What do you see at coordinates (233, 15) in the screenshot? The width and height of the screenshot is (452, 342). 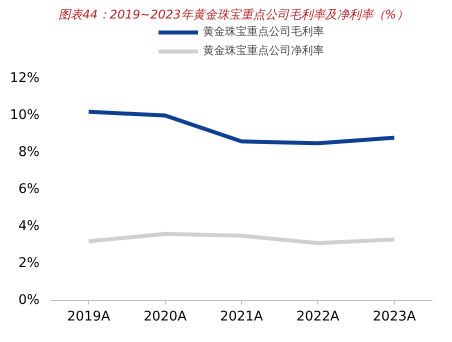 I see `chart-title: 图表44：2019~2023年黄金珠宝重点公司毛利率及净利率（%）` at bounding box center [233, 15].